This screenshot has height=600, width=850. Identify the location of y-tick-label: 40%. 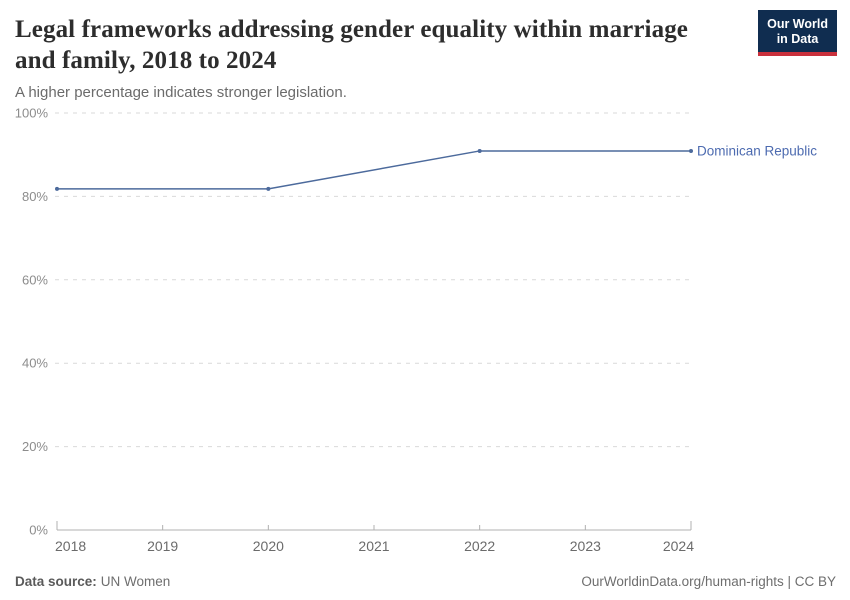
(35, 363).